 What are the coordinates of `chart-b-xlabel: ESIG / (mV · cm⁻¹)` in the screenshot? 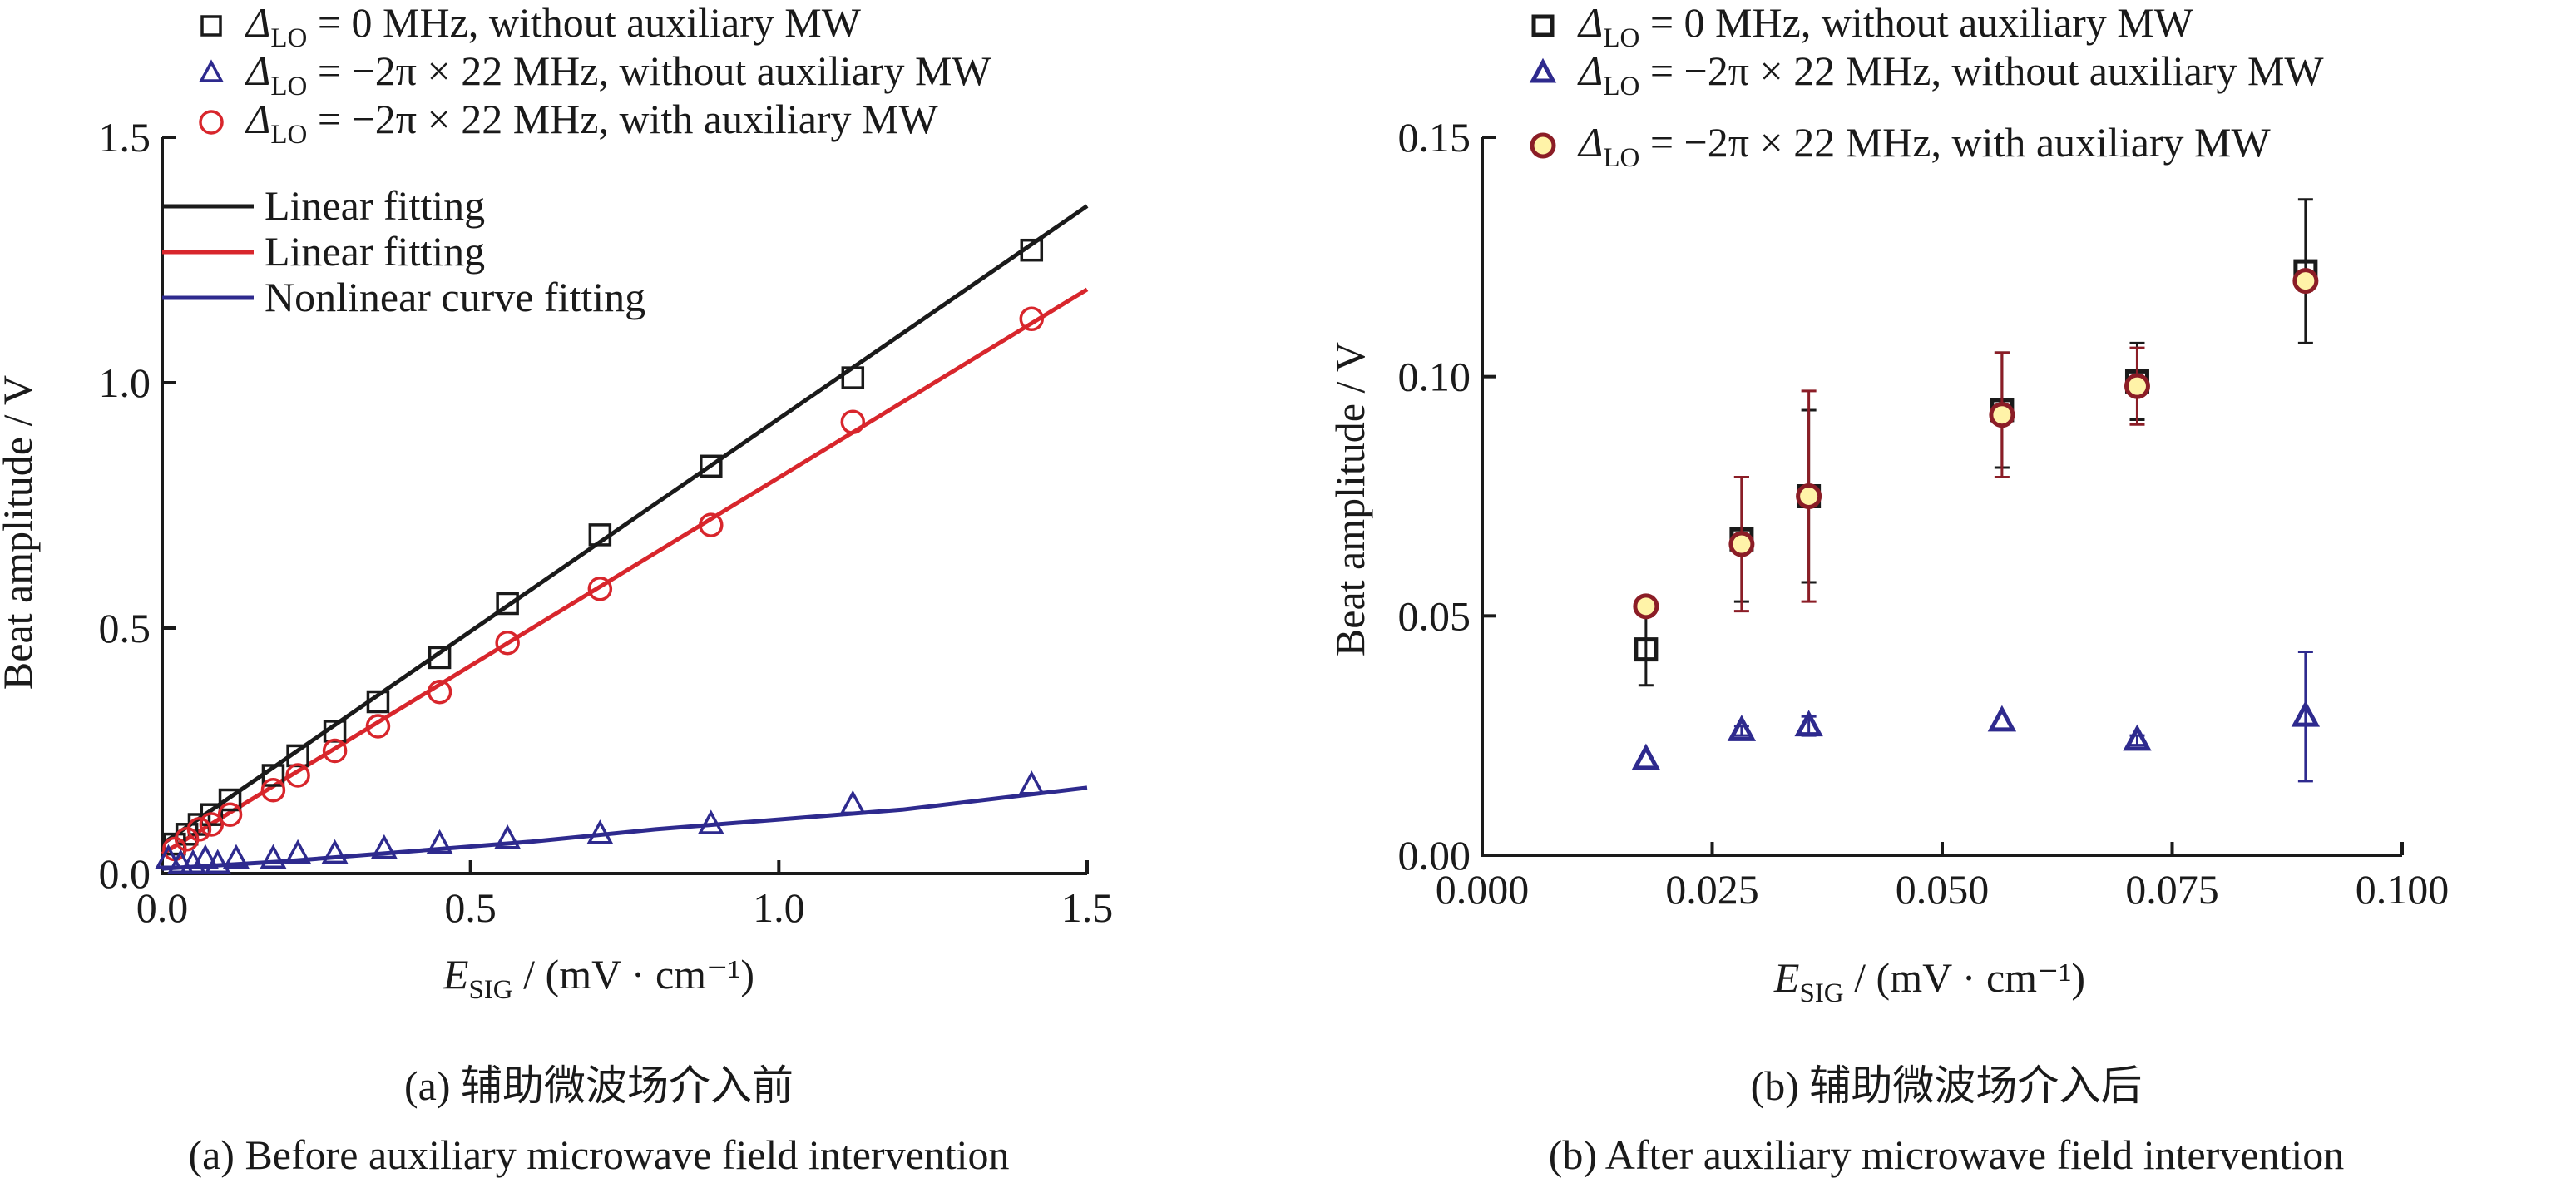 It's located at (1929, 981).